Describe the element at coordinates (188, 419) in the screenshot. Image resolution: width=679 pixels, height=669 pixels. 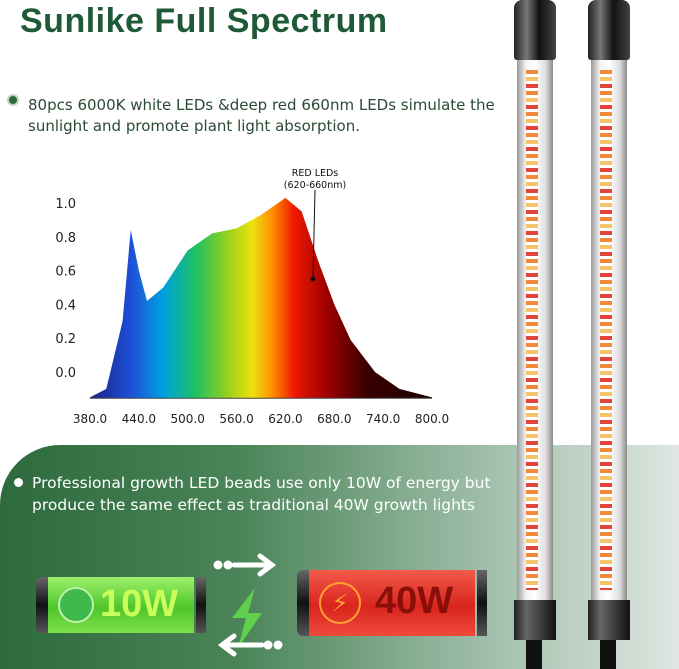
I see `x-tick-label: 500.0` at that location.